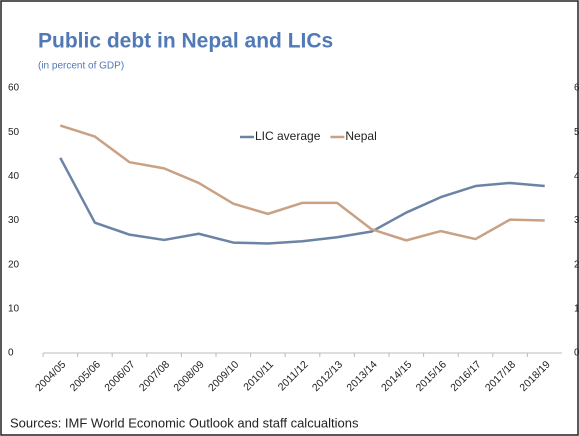  Describe the element at coordinates (576, 264) in the screenshot. I see `y2-tick-label: 20` at that location.